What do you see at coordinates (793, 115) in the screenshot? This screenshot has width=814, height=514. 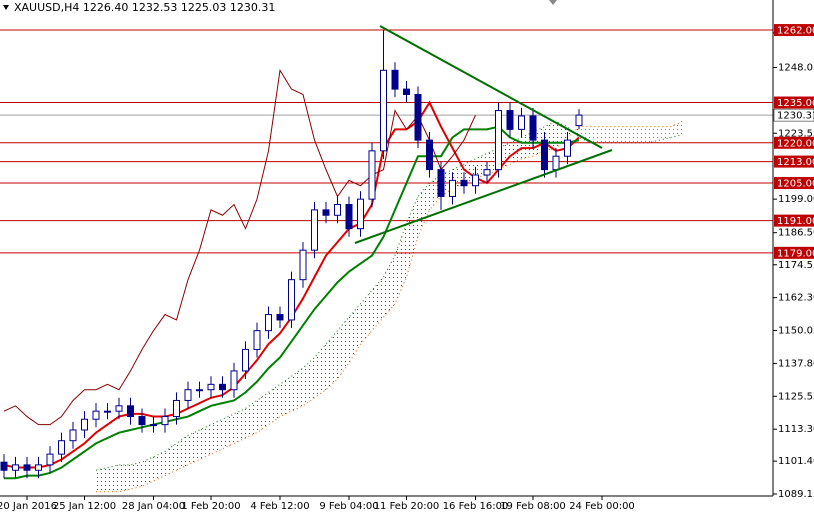 I see `price-tag` at bounding box center [793, 115].